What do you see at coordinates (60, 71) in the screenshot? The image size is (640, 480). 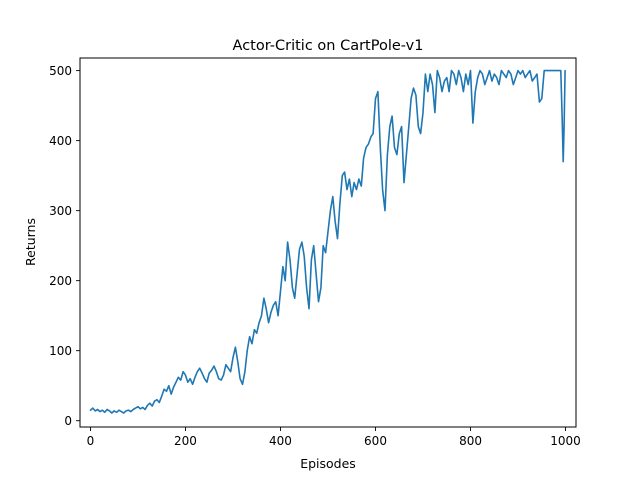 I see `y-tick-label: 500` at bounding box center [60, 71].